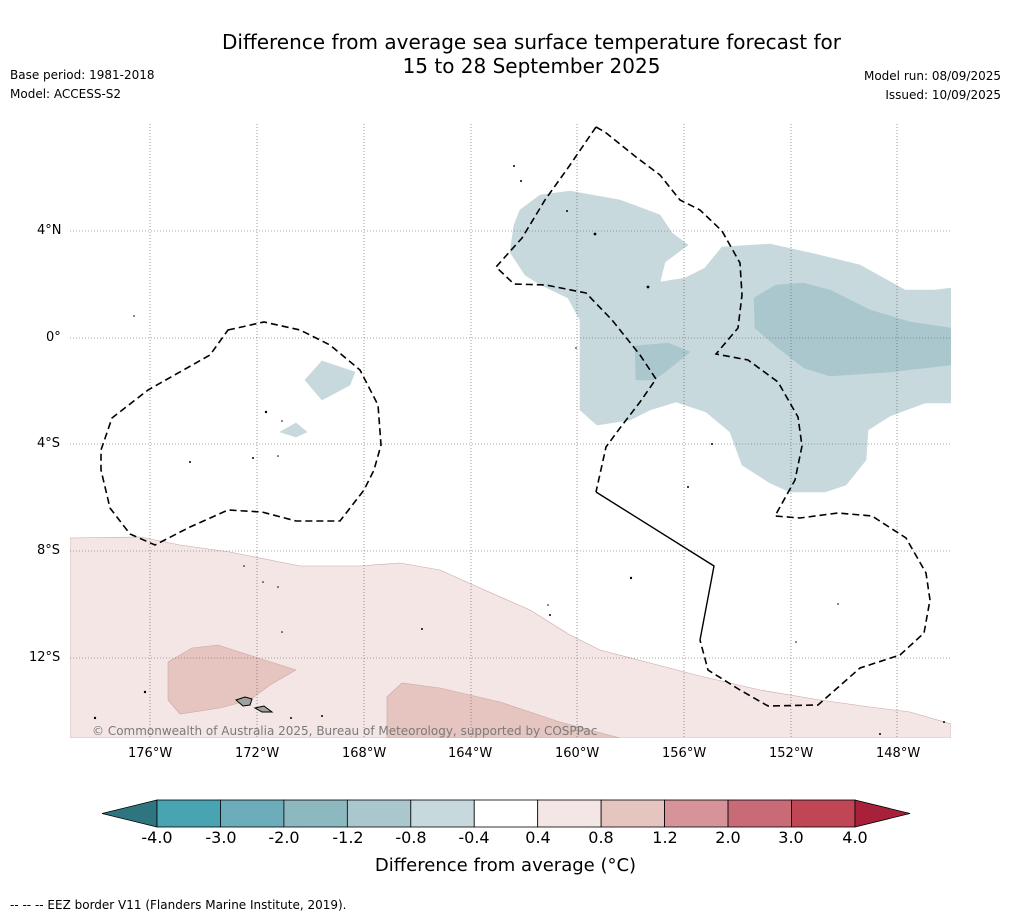 This screenshot has width=1011, height=919. Describe the element at coordinates (665, 837) in the screenshot. I see `cb-tick-label: 1.2` at that location.